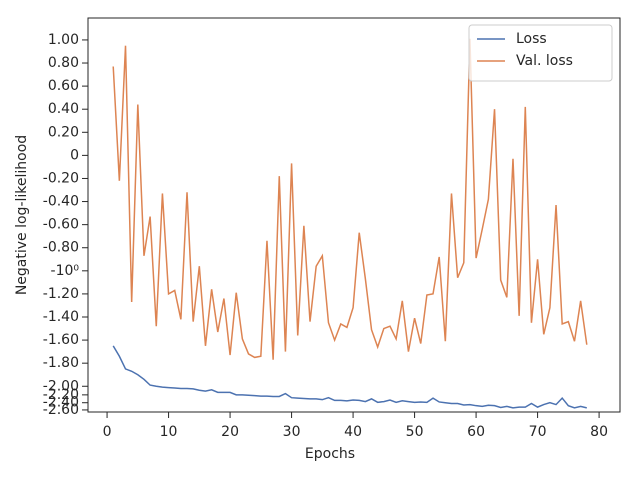 This screenshot has height=480, width=640. Describe the element at coordinates (65, 271) in the screenshot. I see `y-tick-label: -10⁰` at that location.